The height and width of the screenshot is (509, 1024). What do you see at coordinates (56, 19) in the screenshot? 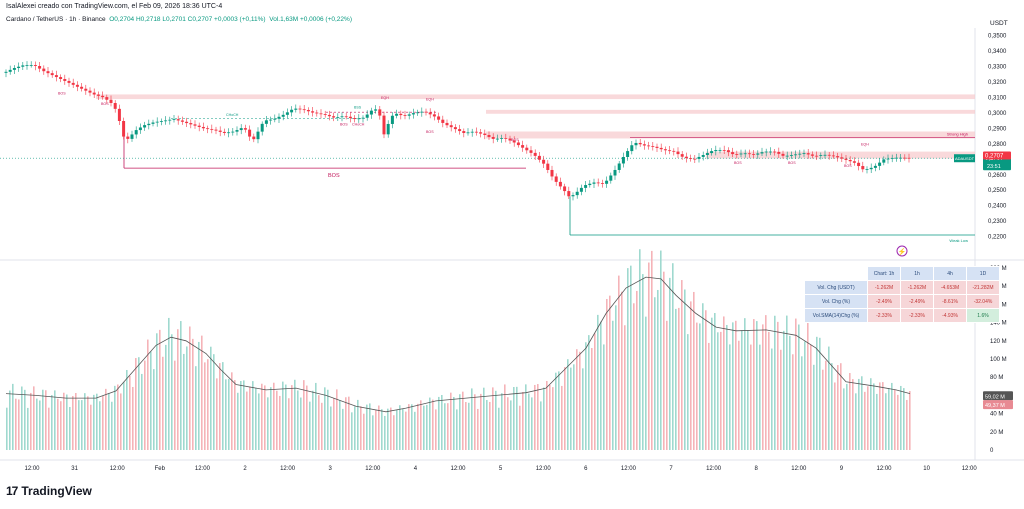
I see `symbol-name: Cardano / TetherUS · 1h · Binance` at bounding box center [56, 19].